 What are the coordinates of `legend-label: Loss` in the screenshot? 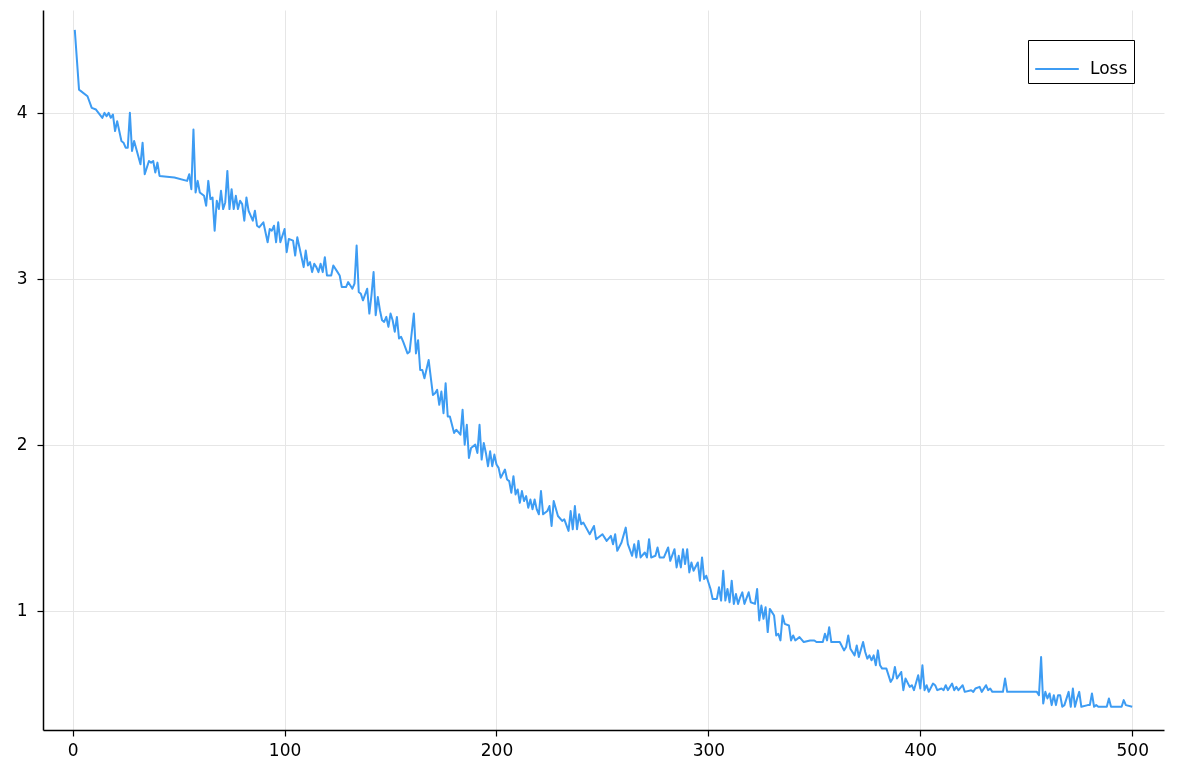 It's located at (1109, 68).